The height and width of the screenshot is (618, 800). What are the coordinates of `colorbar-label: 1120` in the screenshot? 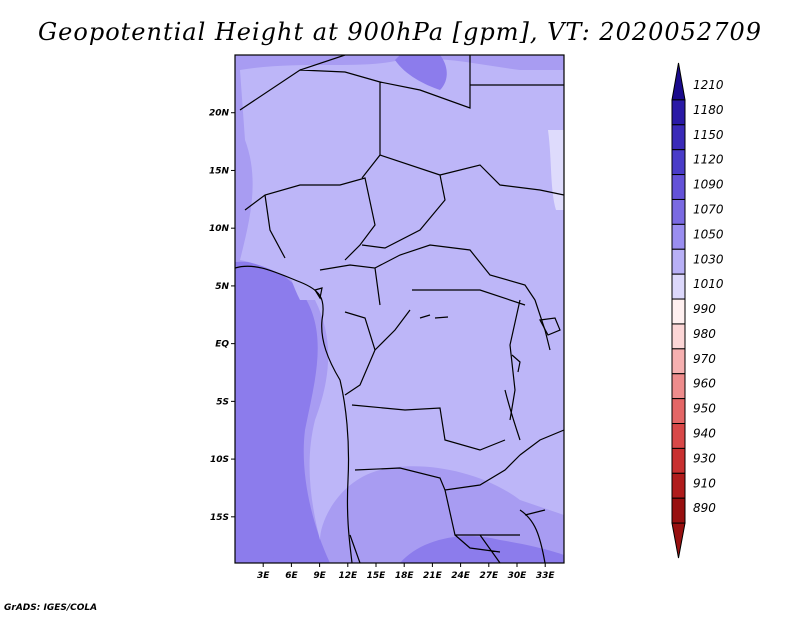 It's located at (708, 160).